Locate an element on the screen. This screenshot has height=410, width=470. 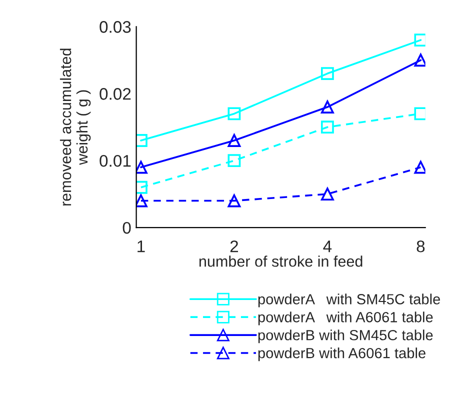
x-tick-label: 2 is located at coordinates (234, 246).